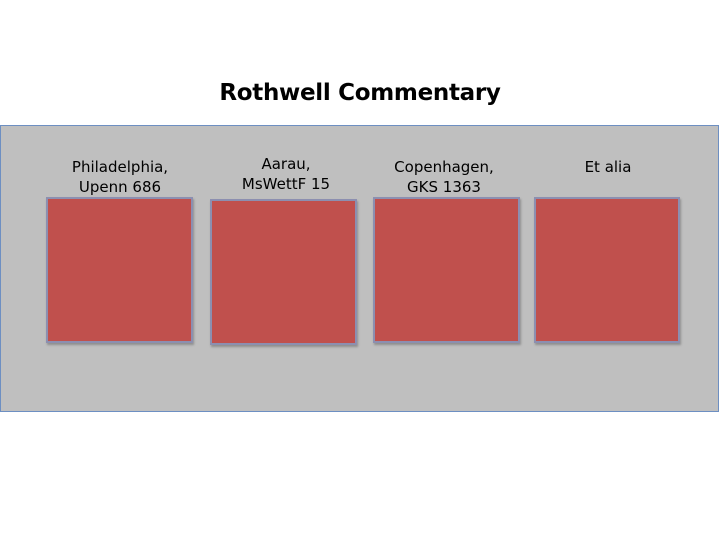  I want to click on manuscript-label: Copenhagen, GKS 1363, so click(444, 177).